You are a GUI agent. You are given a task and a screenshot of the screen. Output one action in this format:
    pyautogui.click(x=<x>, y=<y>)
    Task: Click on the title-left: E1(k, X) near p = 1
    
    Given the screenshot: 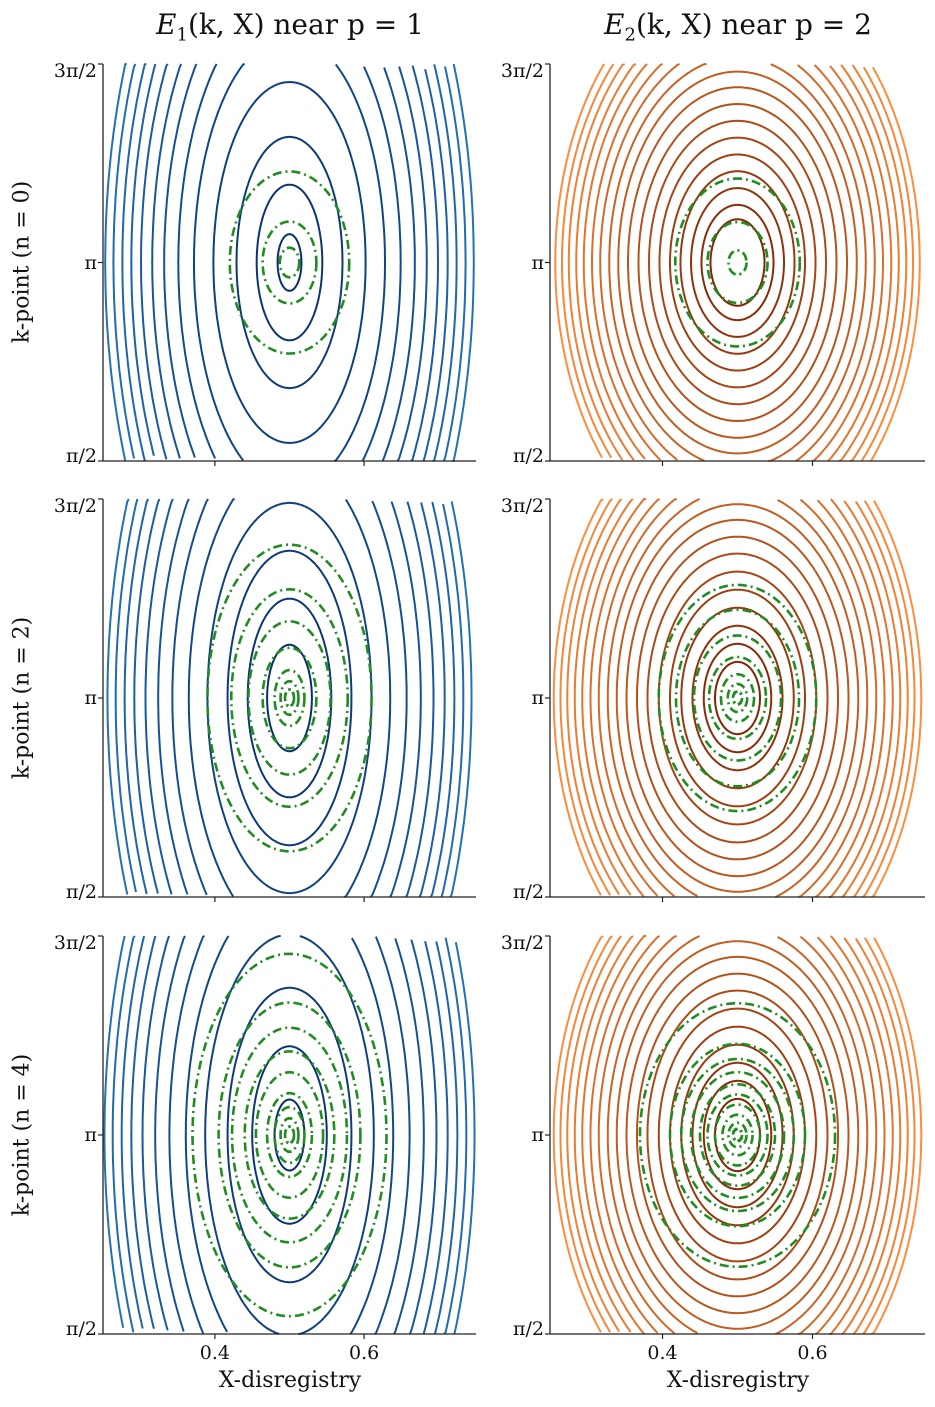 What is the action you would take?
    pyautogui.click(x=290, y=27)
    